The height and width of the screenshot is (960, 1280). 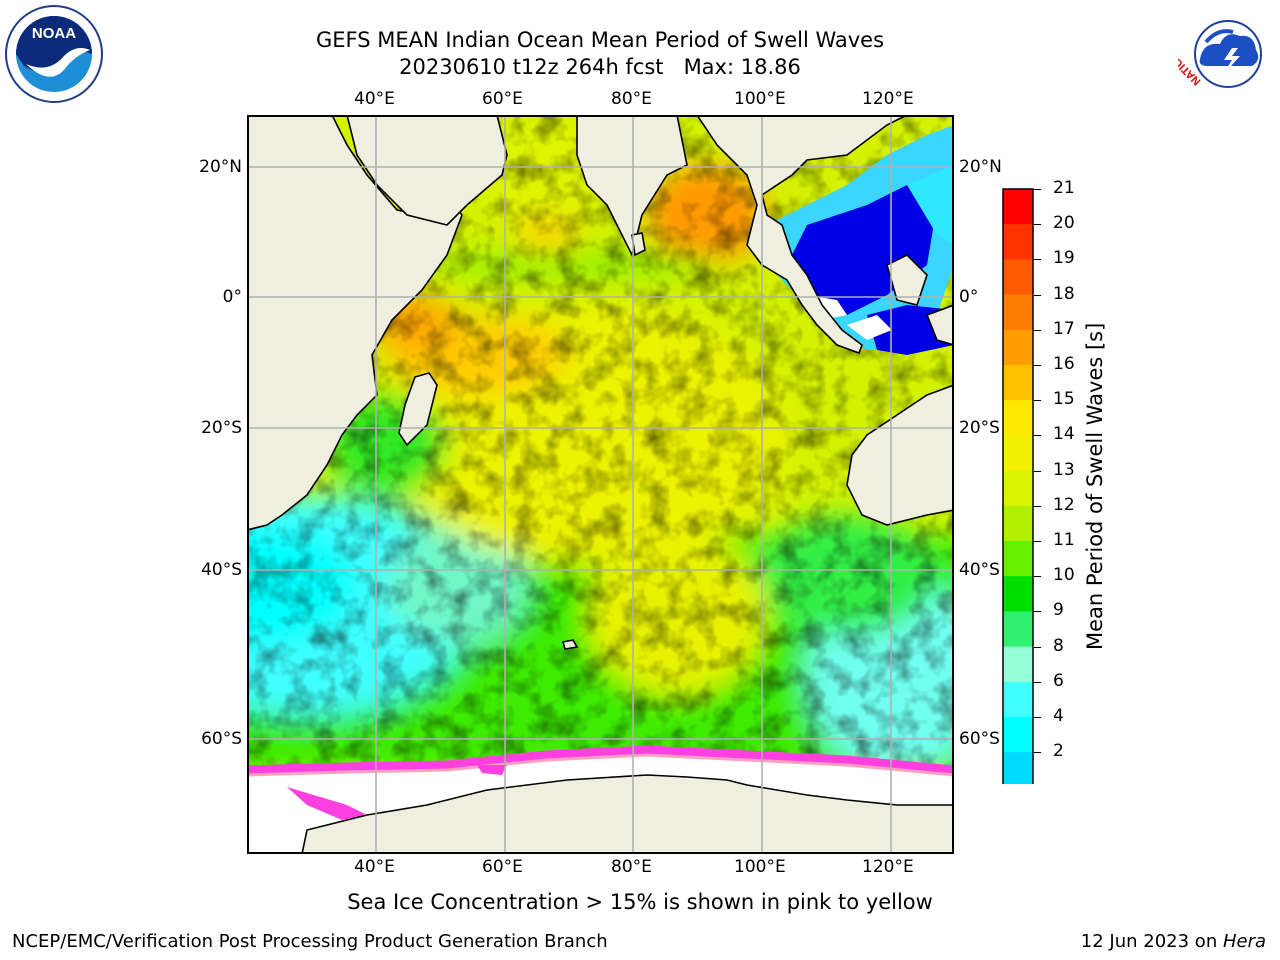 I want to click on colorbar-tick-label: 13, so click(x=1064, y=469).